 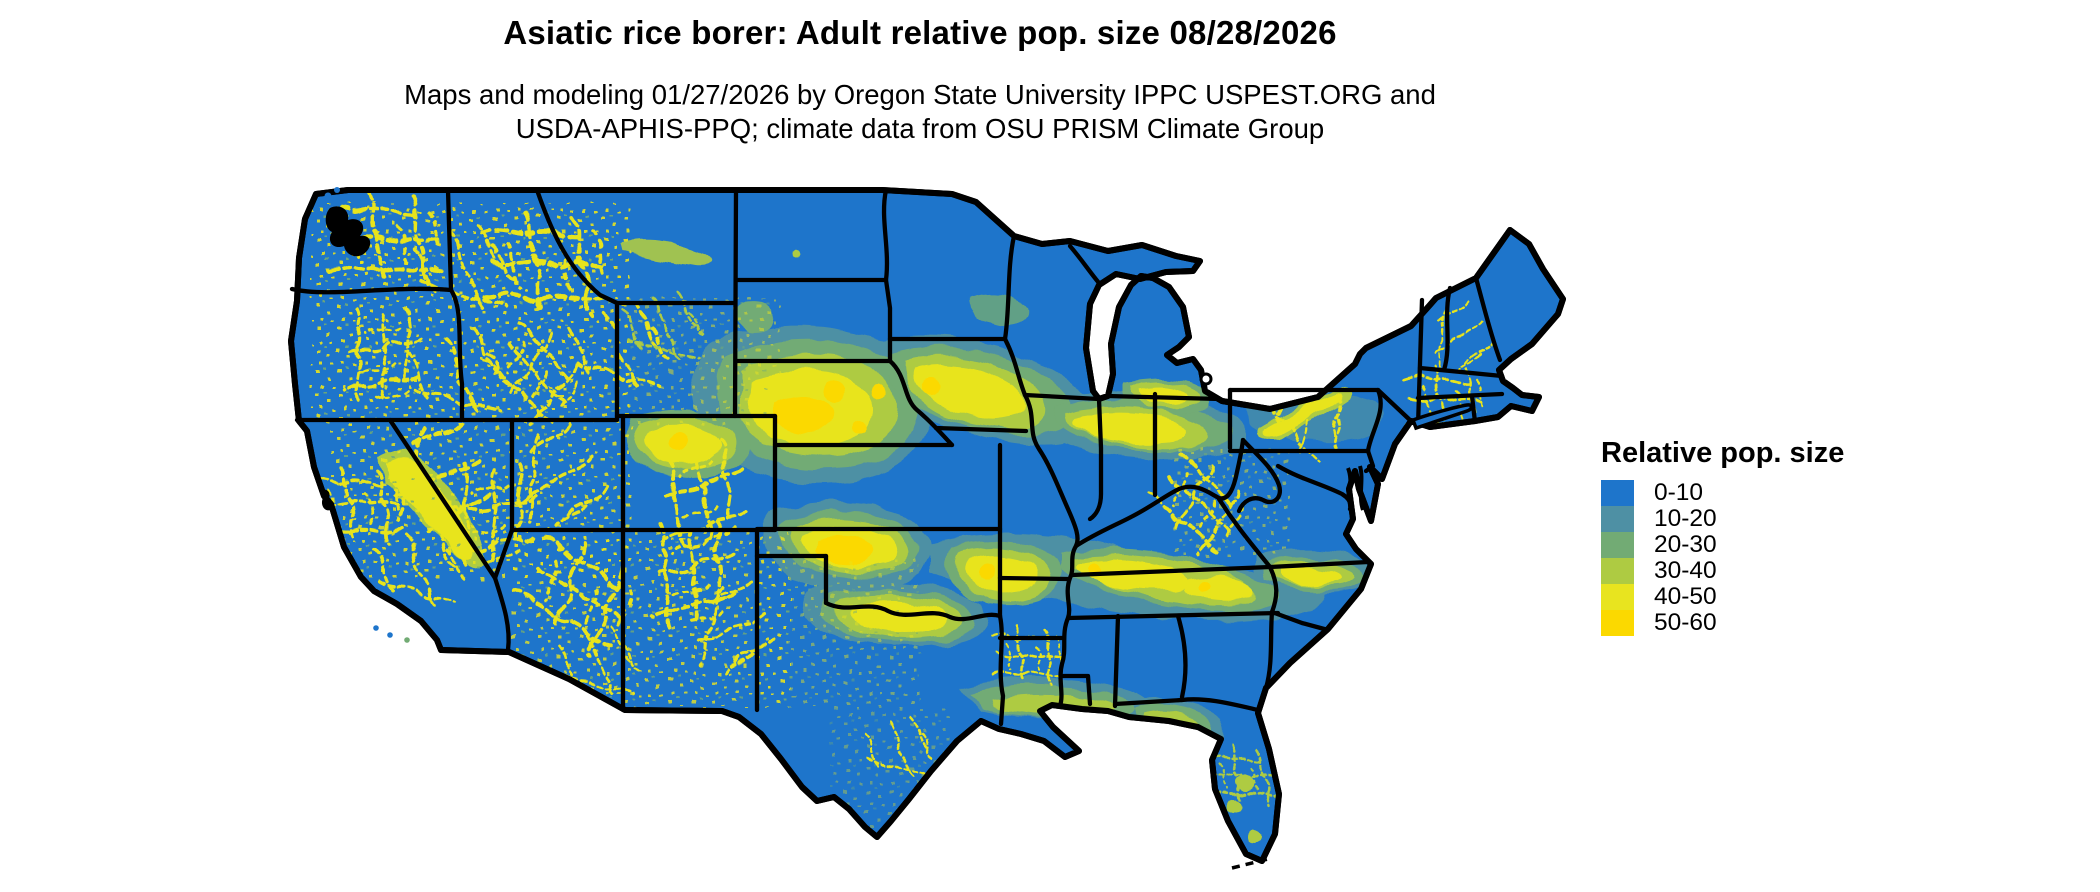 What do you see at coordinates (1685, 518) in the screenshot?
I see `legend-label: 10-20` at bounding box center [1685, 518].